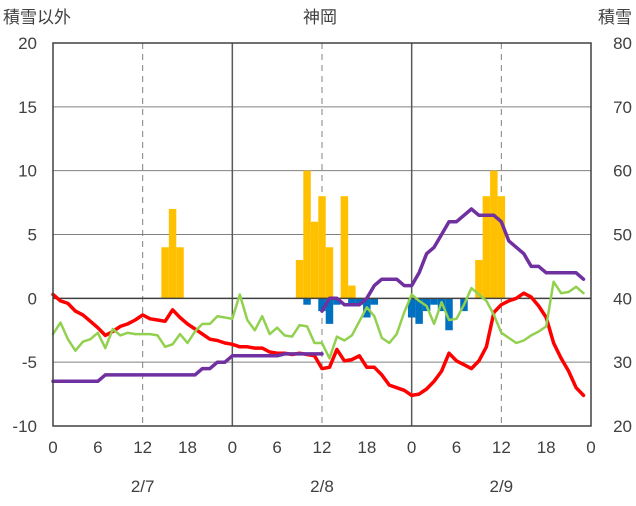  What do you see at coordinates (29, 362) in the screenshot?
I see `left-tick-label: -5` at bounding box center [29, 362].